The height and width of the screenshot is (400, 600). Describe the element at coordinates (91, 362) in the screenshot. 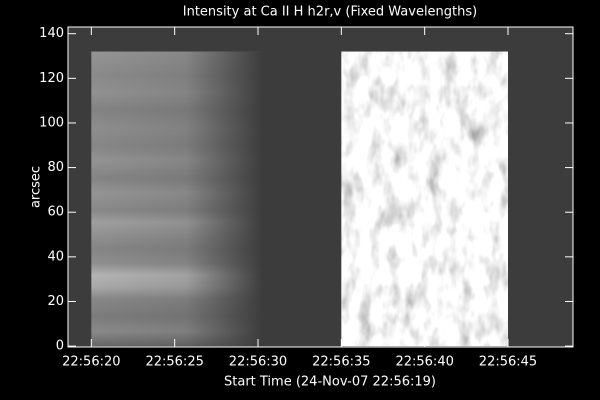

I see `x-tick-label: 22:56:20` at that location.